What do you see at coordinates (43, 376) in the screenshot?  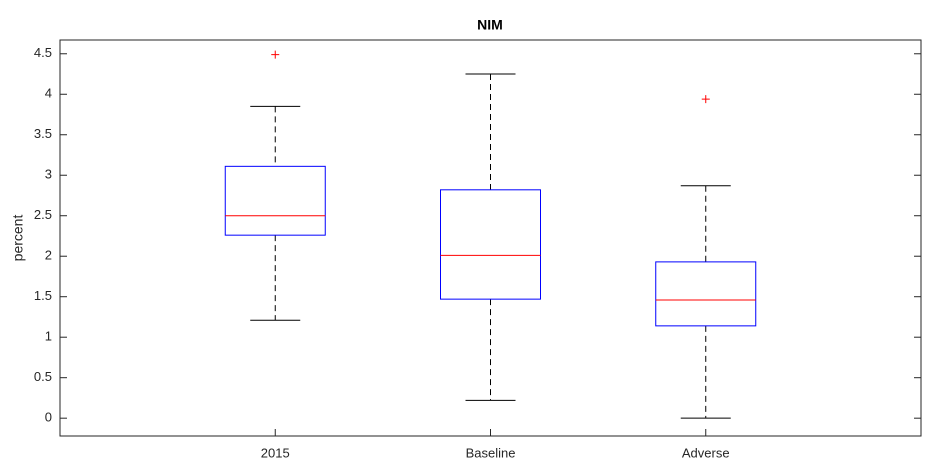 I see `y-tick-label: 0.5` at bounding box center [43, 376].